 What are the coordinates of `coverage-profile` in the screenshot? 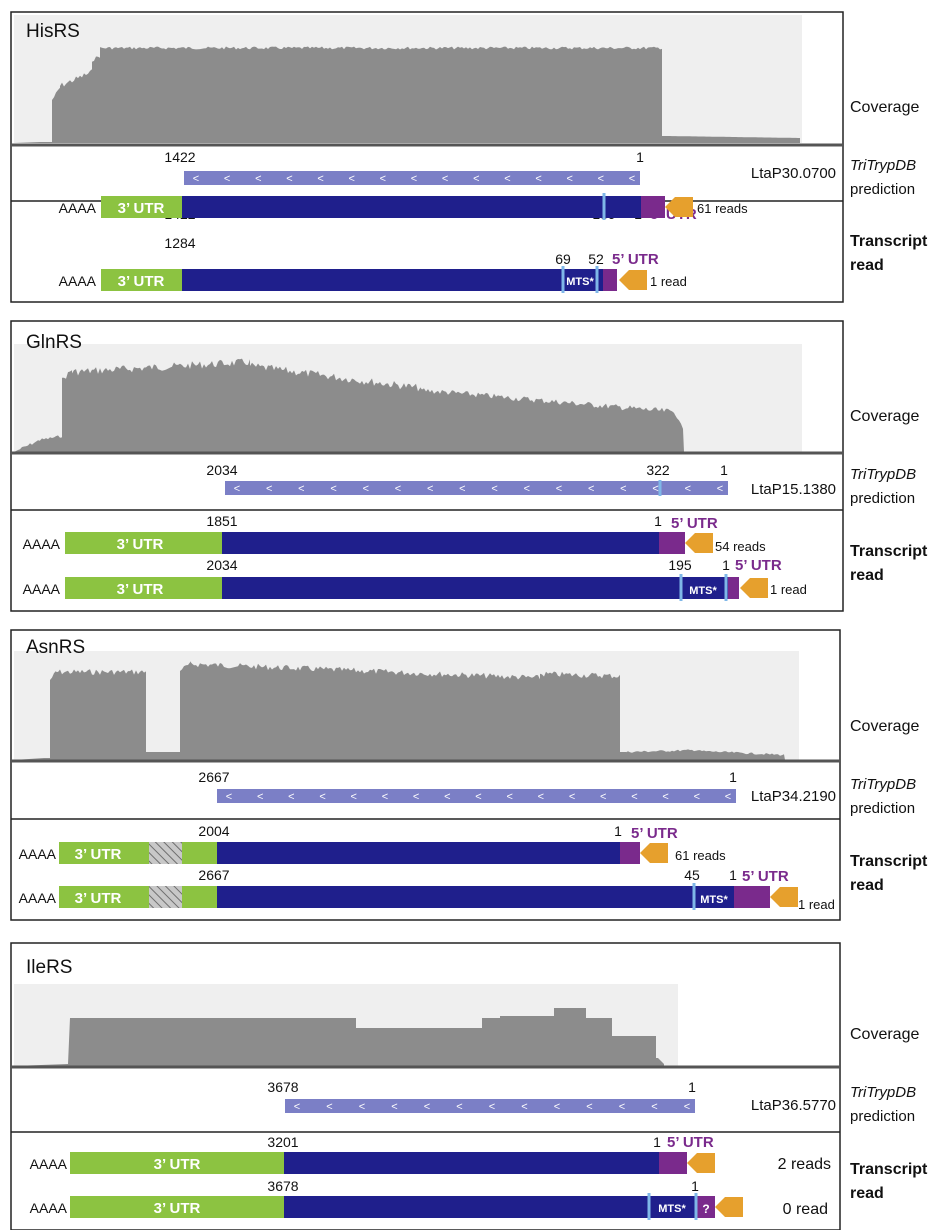 It's located at (339, 1037).